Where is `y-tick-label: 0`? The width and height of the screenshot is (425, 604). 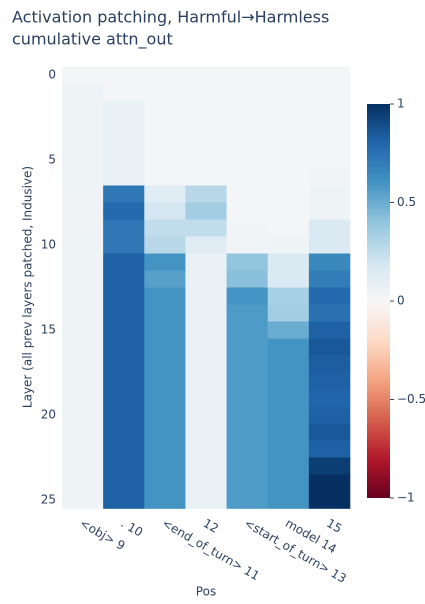 y-tick-label: 0 is located at coordinates (52, 75).